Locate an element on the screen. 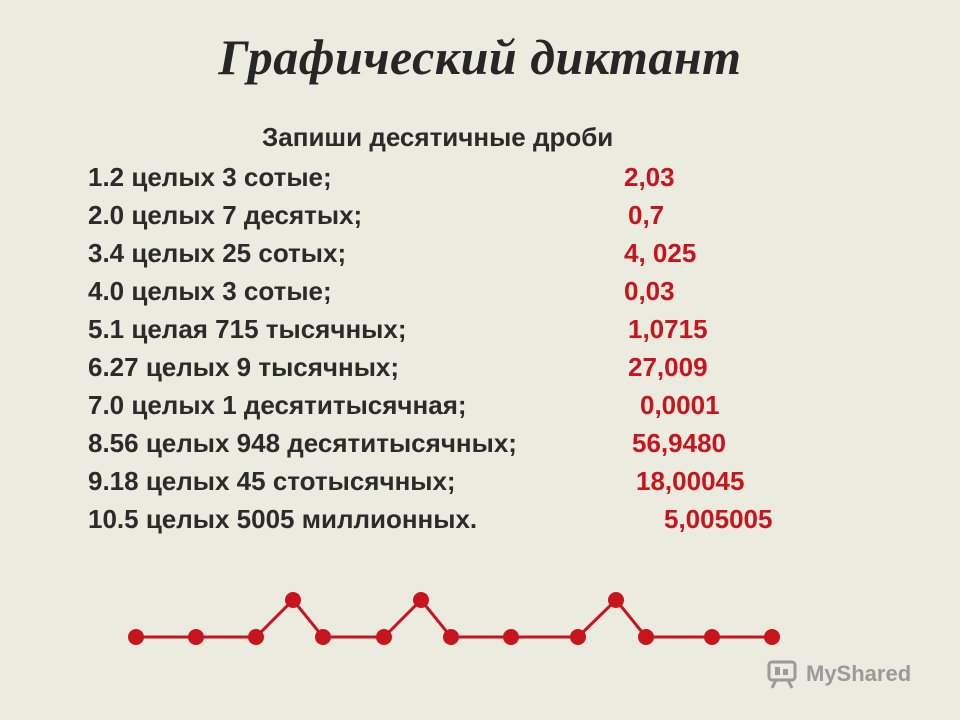 The height and width of the screenshot is (720, 960). task-answer: 0,03 is located at coordinates (649, 291).